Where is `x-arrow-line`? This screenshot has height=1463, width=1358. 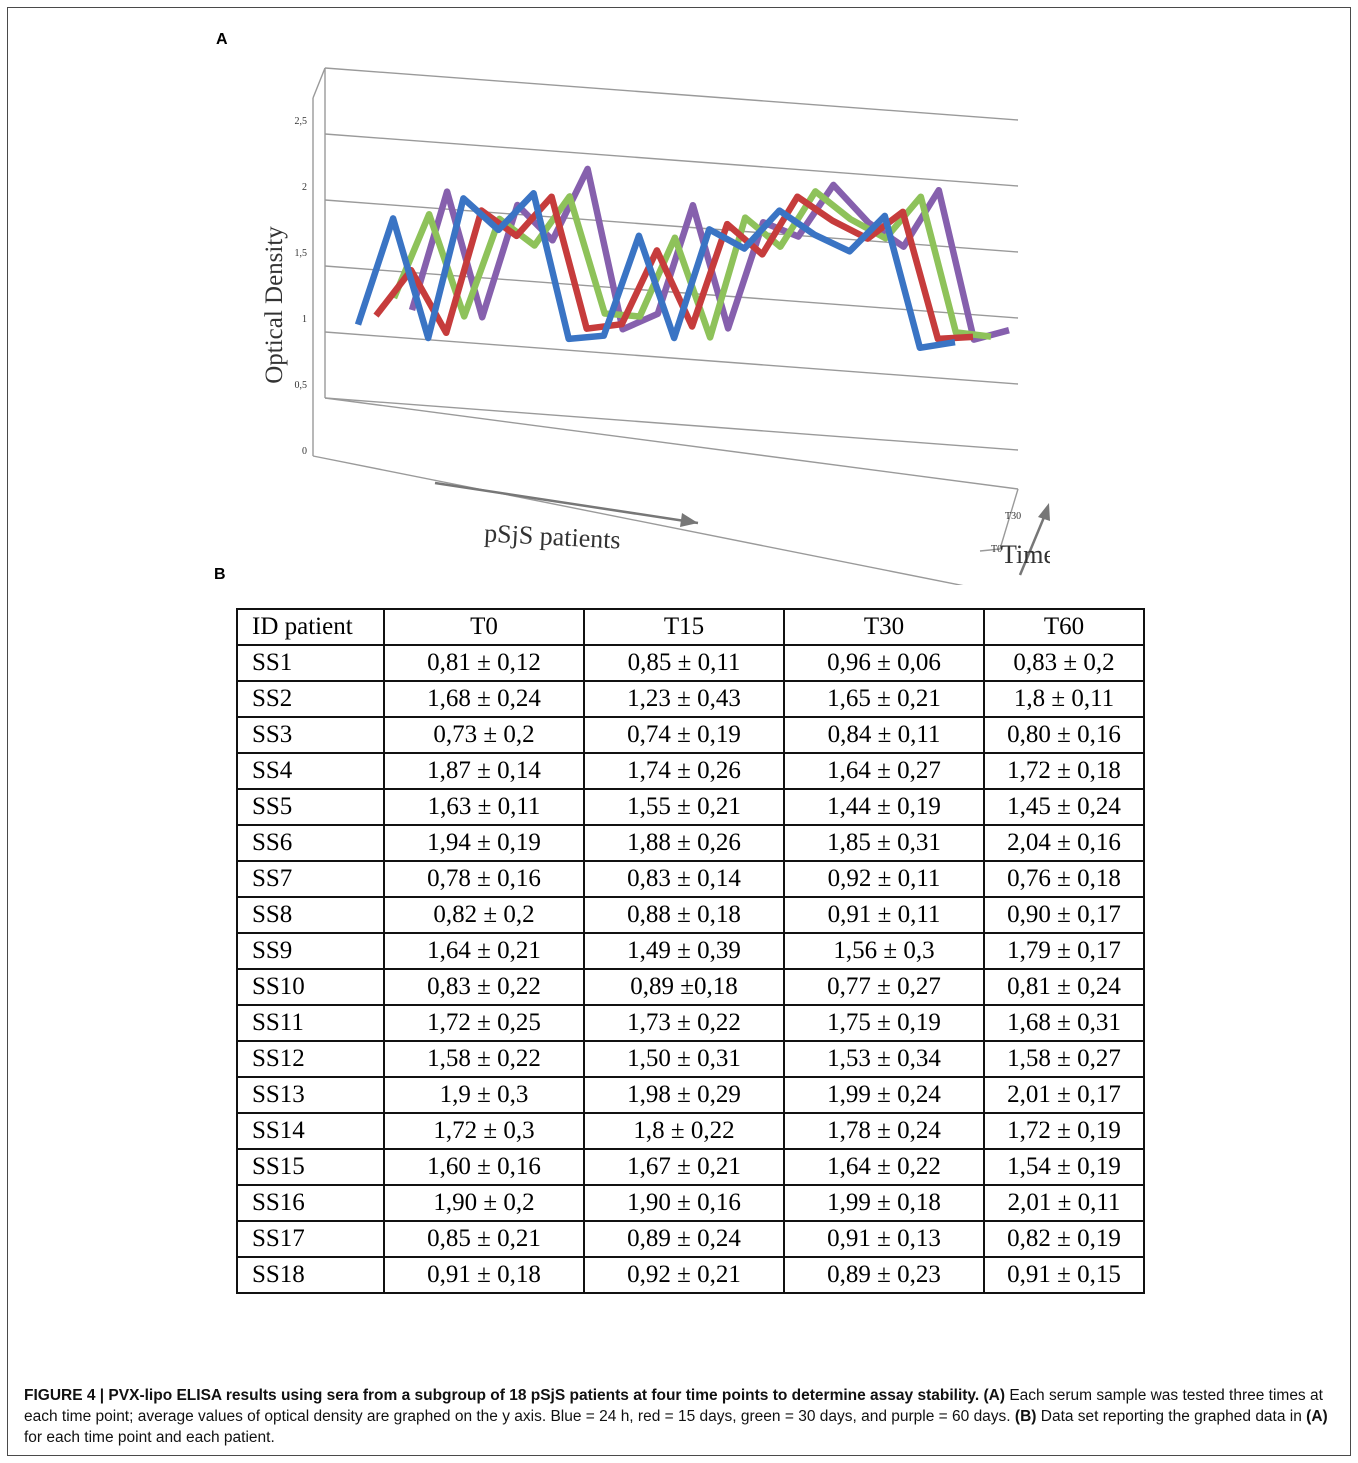 x-arrow-line is located at coordinates (566, 503).